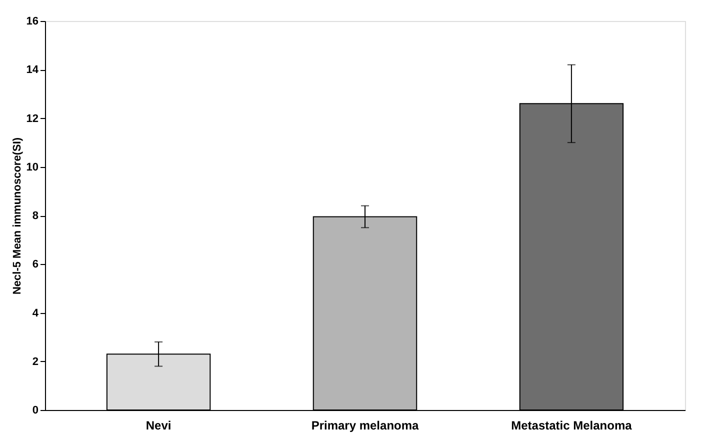  I want to click on x-tick-label: Nevi, so click(159, 425).